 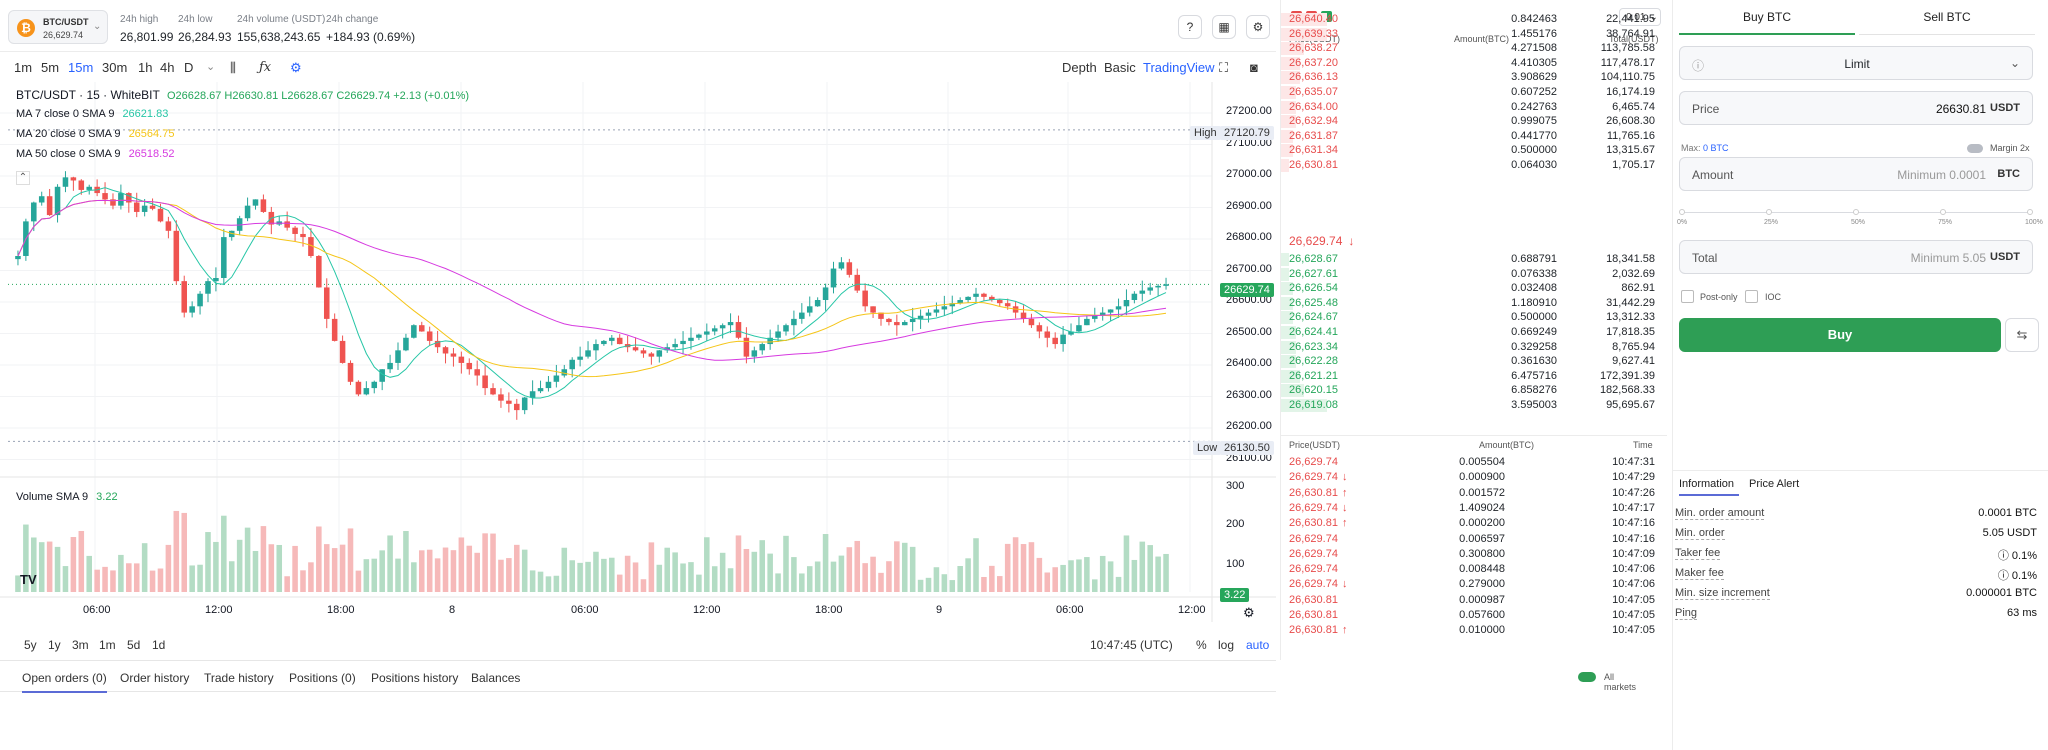 I want to click on all-markets-toggle, so click(x=1587, y=677).